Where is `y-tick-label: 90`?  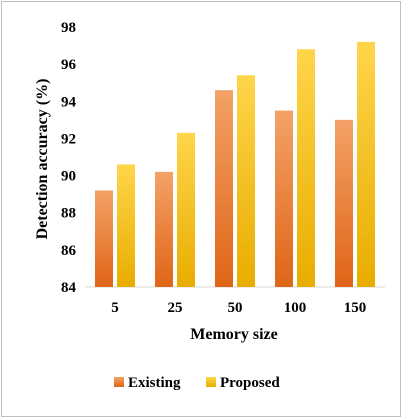
y-tick-label: 90 is located at coordinates (68, 177).